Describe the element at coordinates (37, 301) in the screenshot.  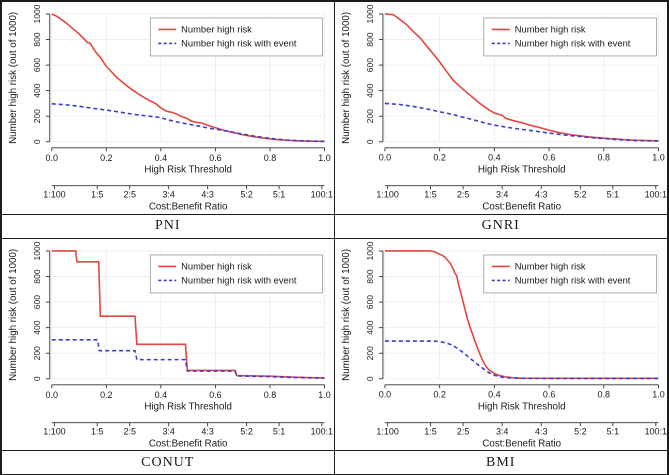
I see `svg-text: 600` at that location.